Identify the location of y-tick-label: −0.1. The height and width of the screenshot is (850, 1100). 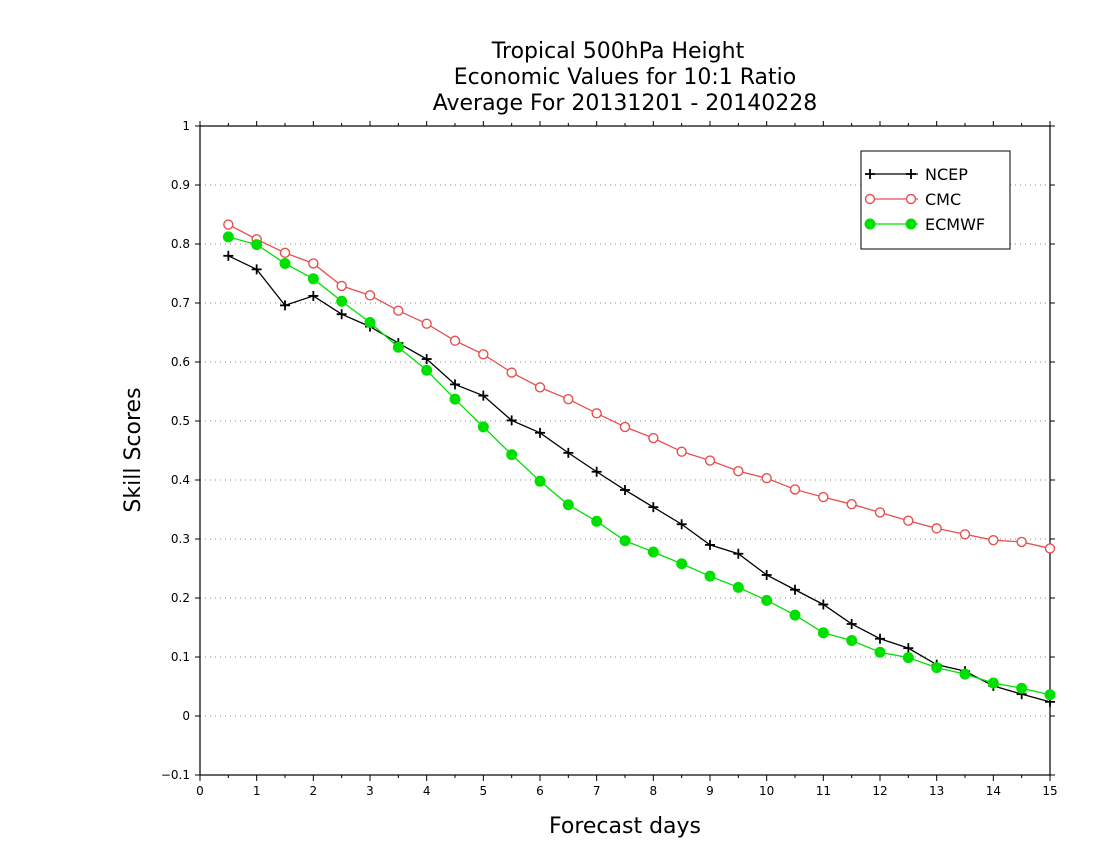
(175, 775).